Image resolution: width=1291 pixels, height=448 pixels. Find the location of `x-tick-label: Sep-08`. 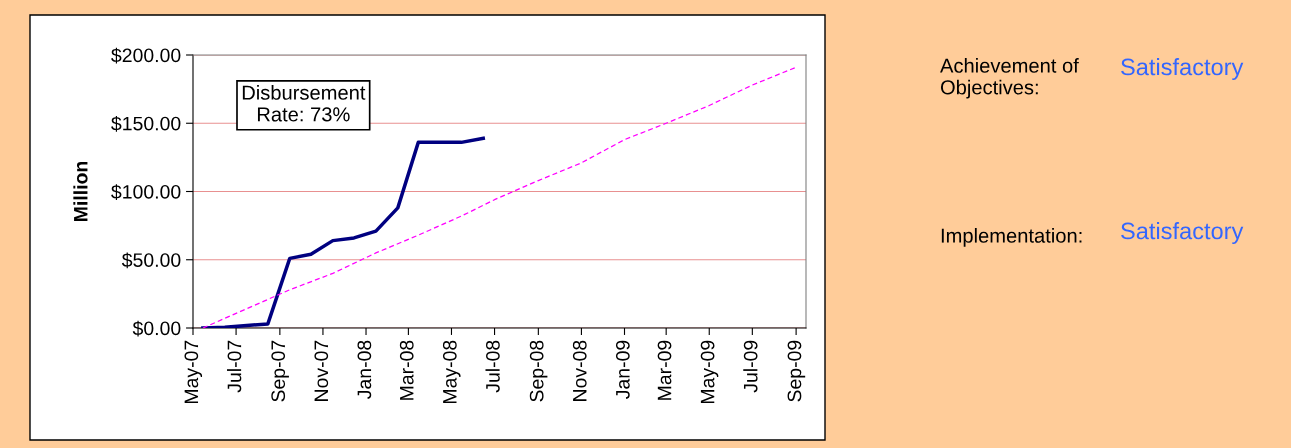

x-tick-label: Sep-08 is located at coordinates (538, 371).